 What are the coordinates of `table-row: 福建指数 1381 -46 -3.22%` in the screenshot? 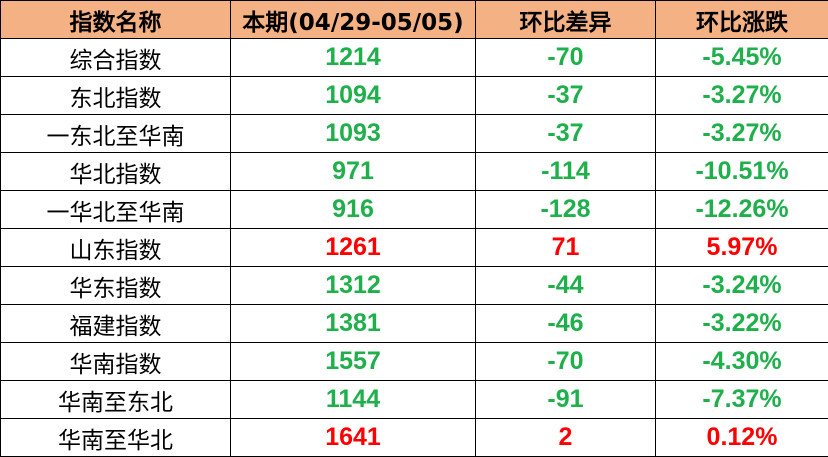 It's located at (414, 323).